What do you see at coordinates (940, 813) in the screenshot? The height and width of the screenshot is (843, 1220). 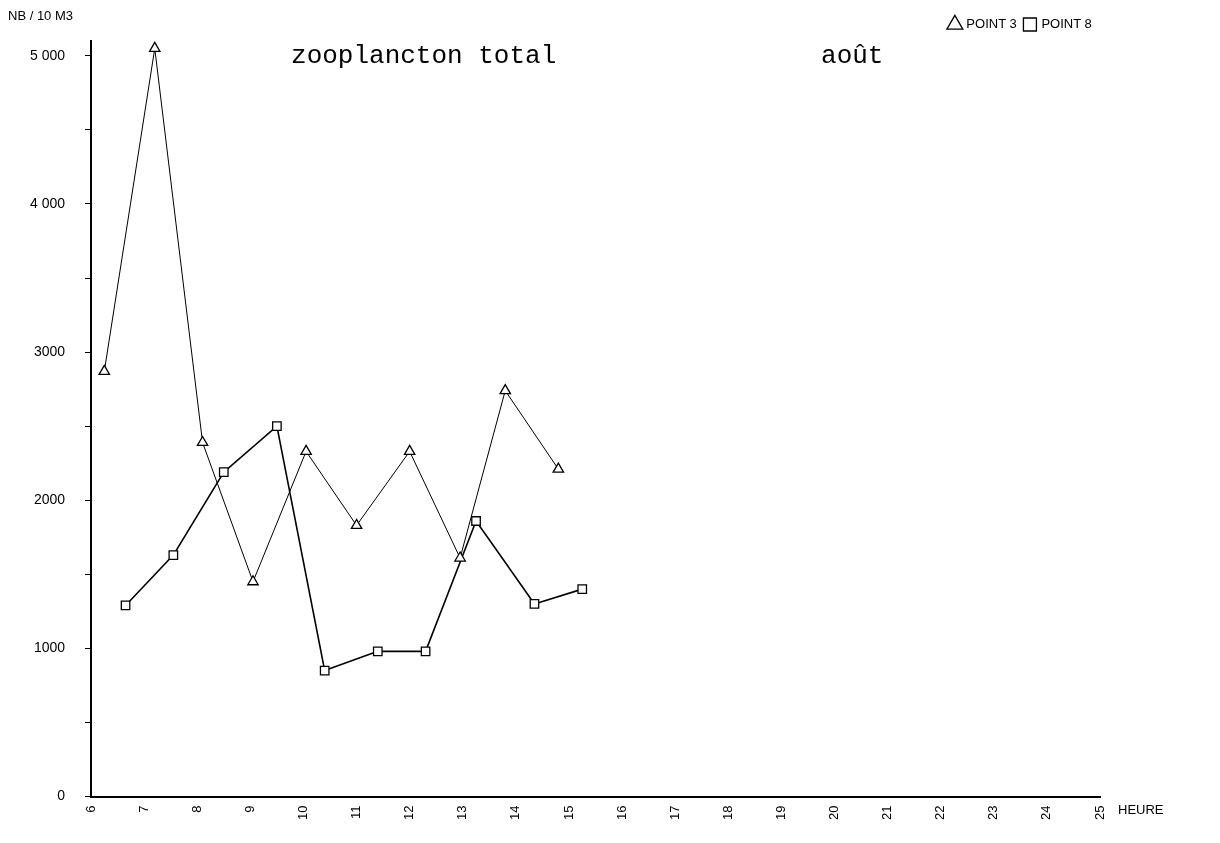 I see `x-tick-label: 22` at bounding box center [940, 813].